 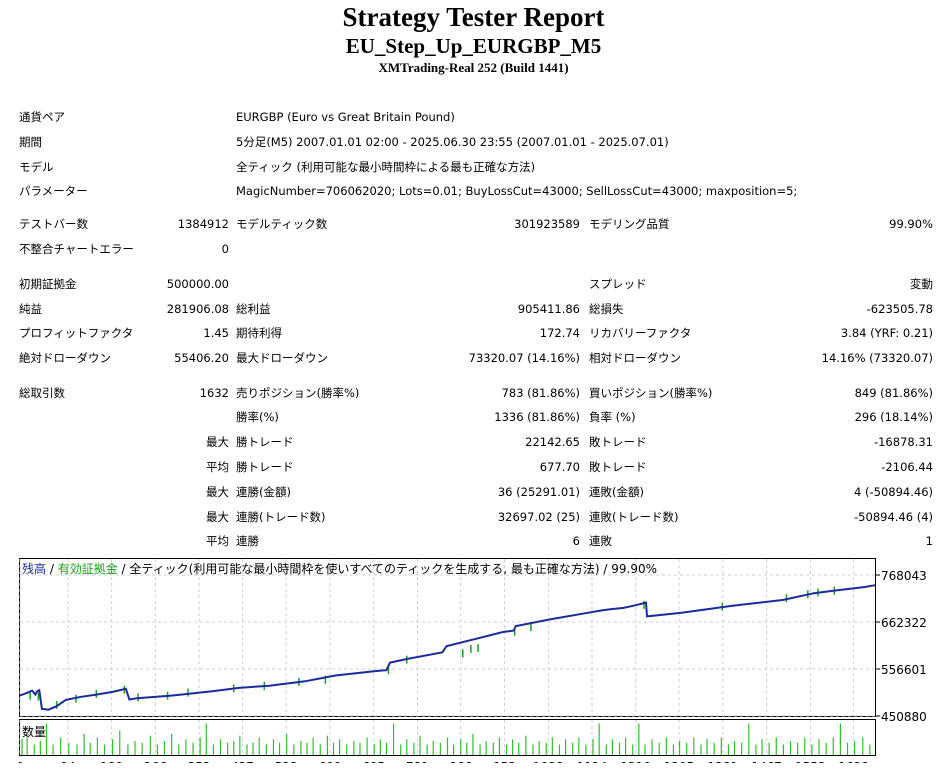 What do you see at coordinates (216, 333) in the screenshot?
I see `profit-factor-value: 1.45` at bounding box center [216, 333].